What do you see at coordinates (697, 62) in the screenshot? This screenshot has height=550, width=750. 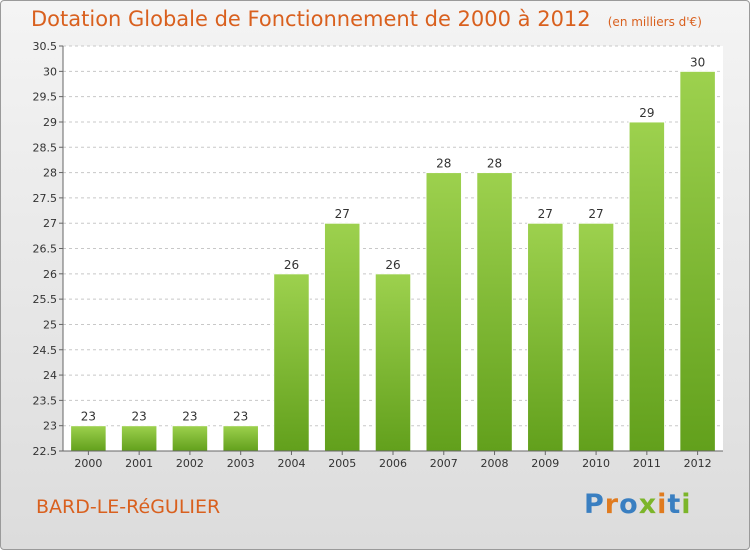 I see `data-label-2012: 30` at bounding box center [697, 62].